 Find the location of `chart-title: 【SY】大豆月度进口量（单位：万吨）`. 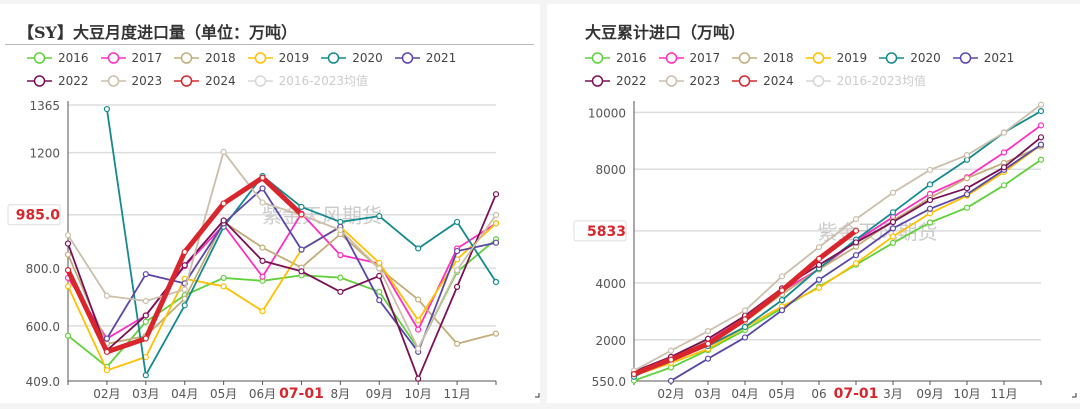

chart-title: 【SY】大豆月度进口量（单位：万吨） is located at coordinates (157, 32).